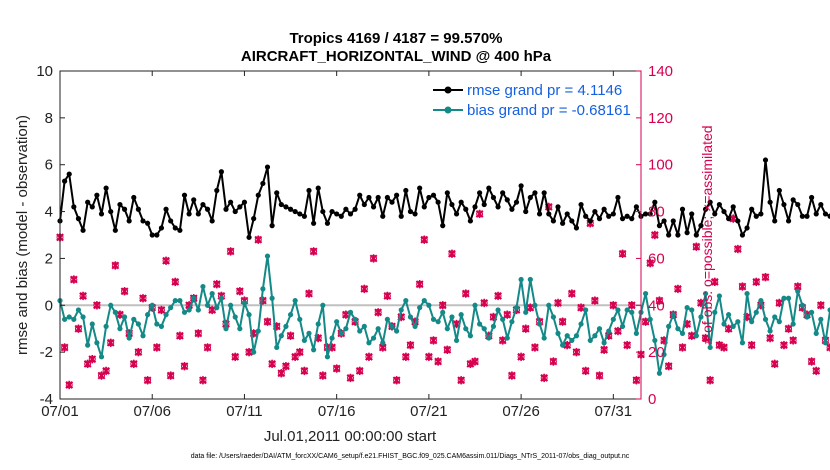 The height and width of the screenshot is (470, 830). Describe the element at coordinates (448, 110) in the screenshot. I see `legend-bias-marker` at that location.